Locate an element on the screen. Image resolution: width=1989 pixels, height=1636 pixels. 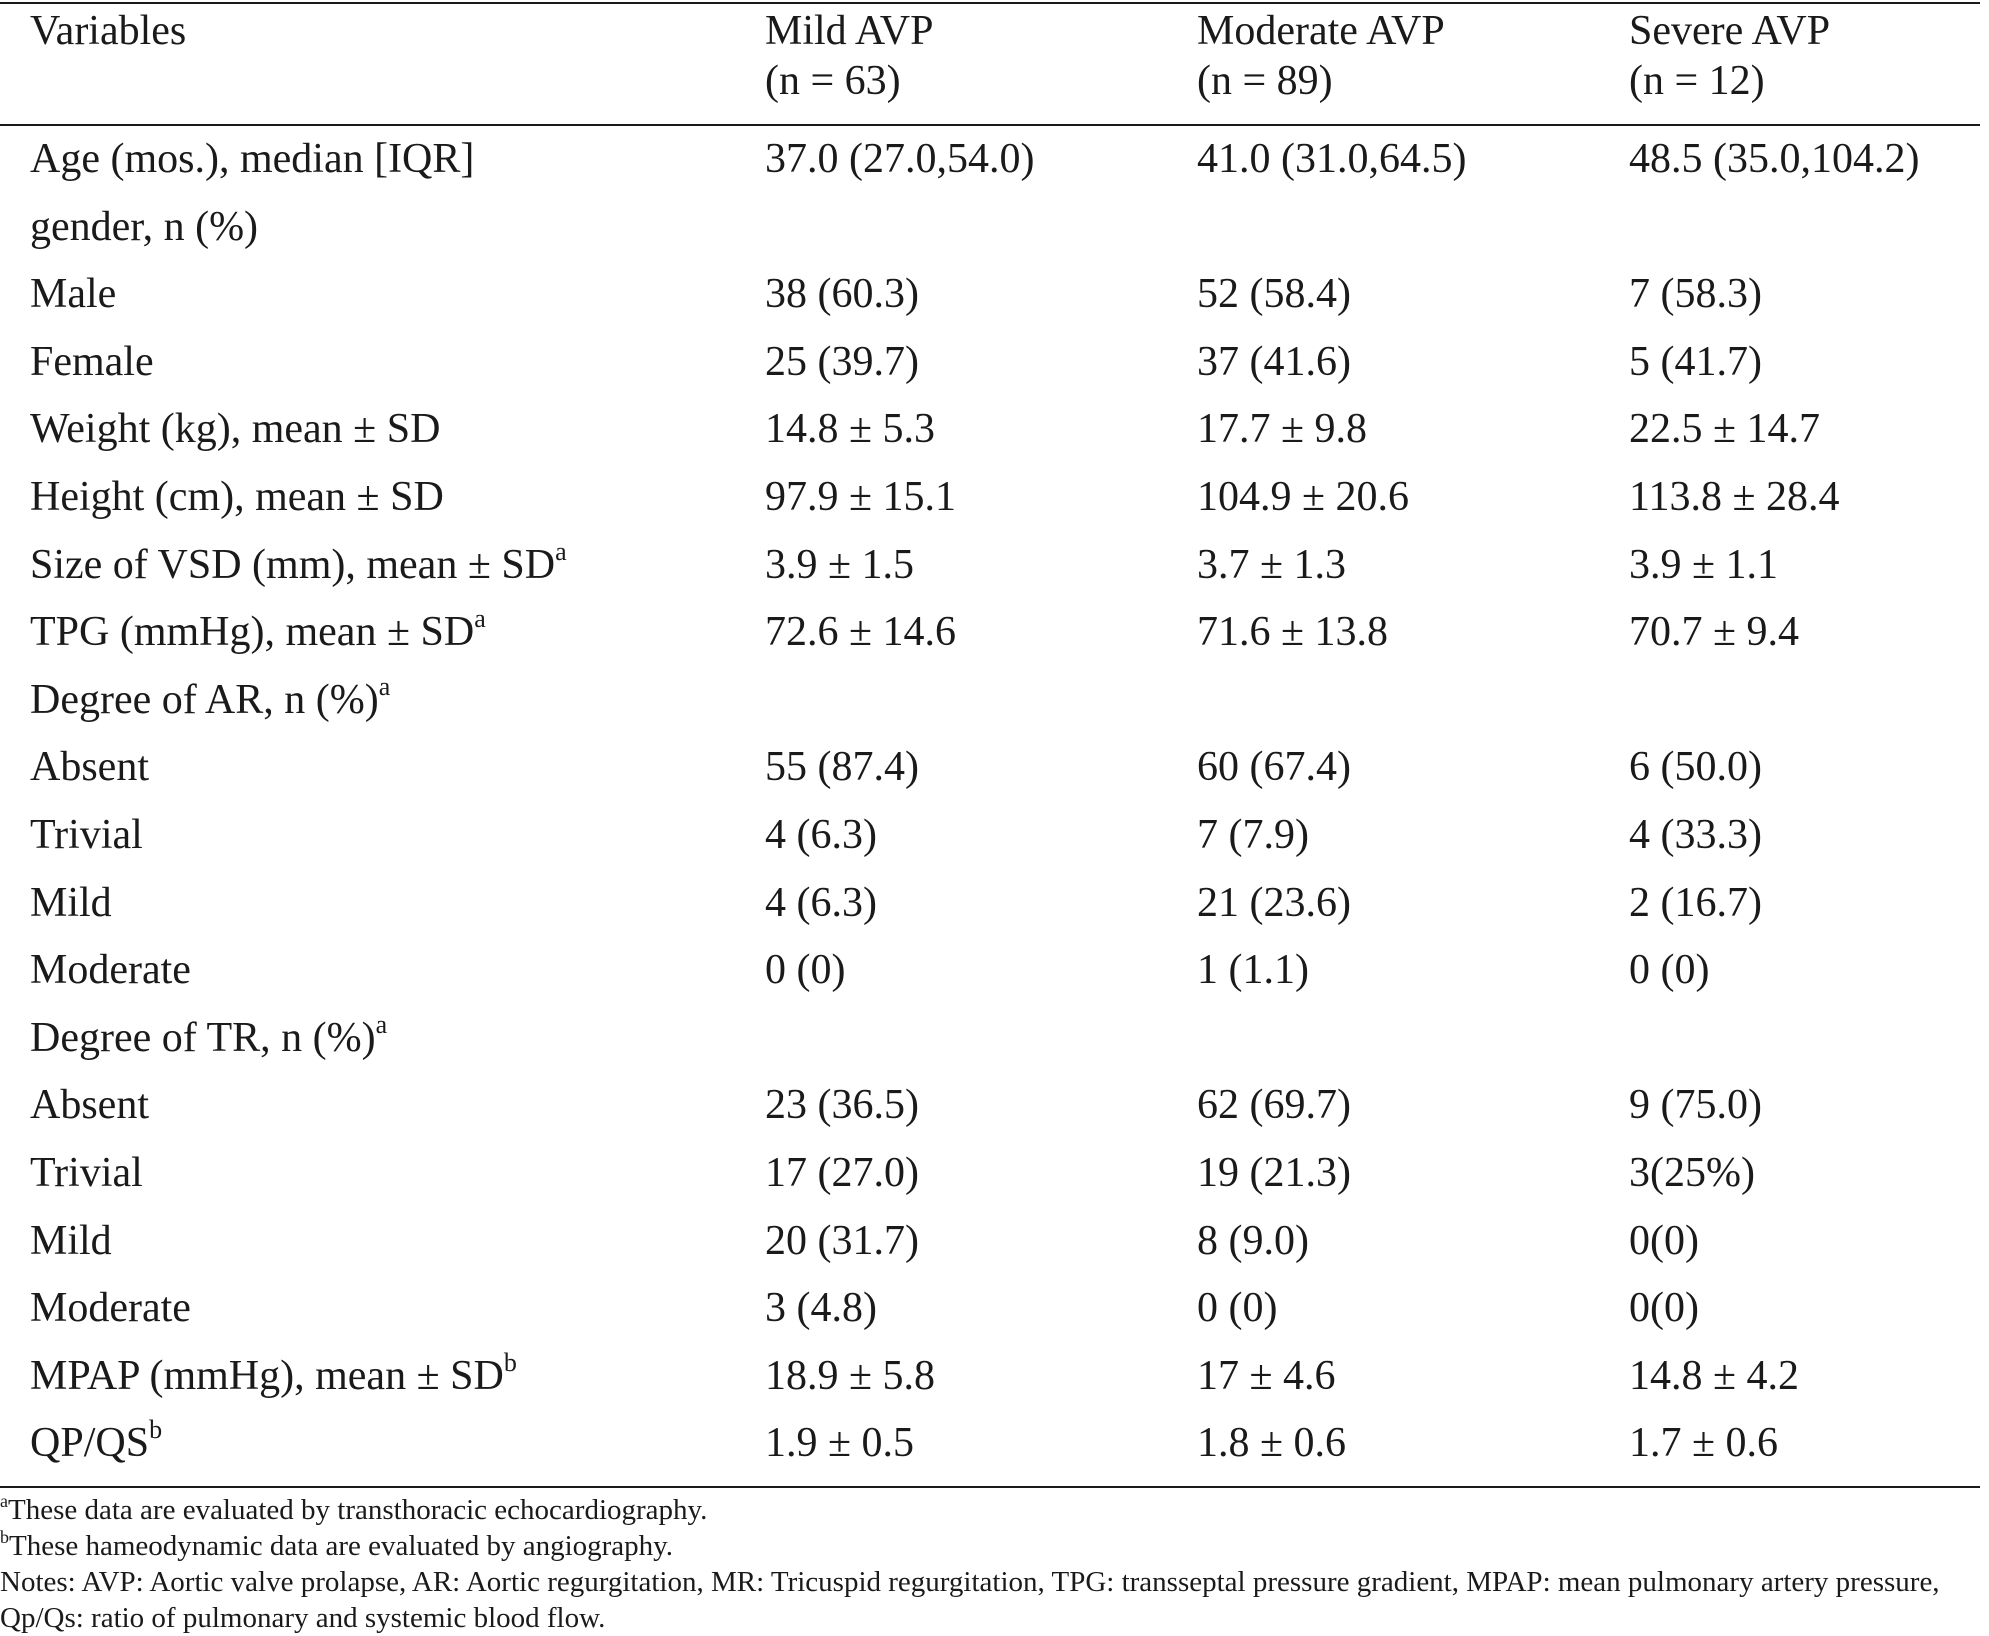
cell-mild-avp: 3.9 ± 1.5 is located at coordinates (840, 564).